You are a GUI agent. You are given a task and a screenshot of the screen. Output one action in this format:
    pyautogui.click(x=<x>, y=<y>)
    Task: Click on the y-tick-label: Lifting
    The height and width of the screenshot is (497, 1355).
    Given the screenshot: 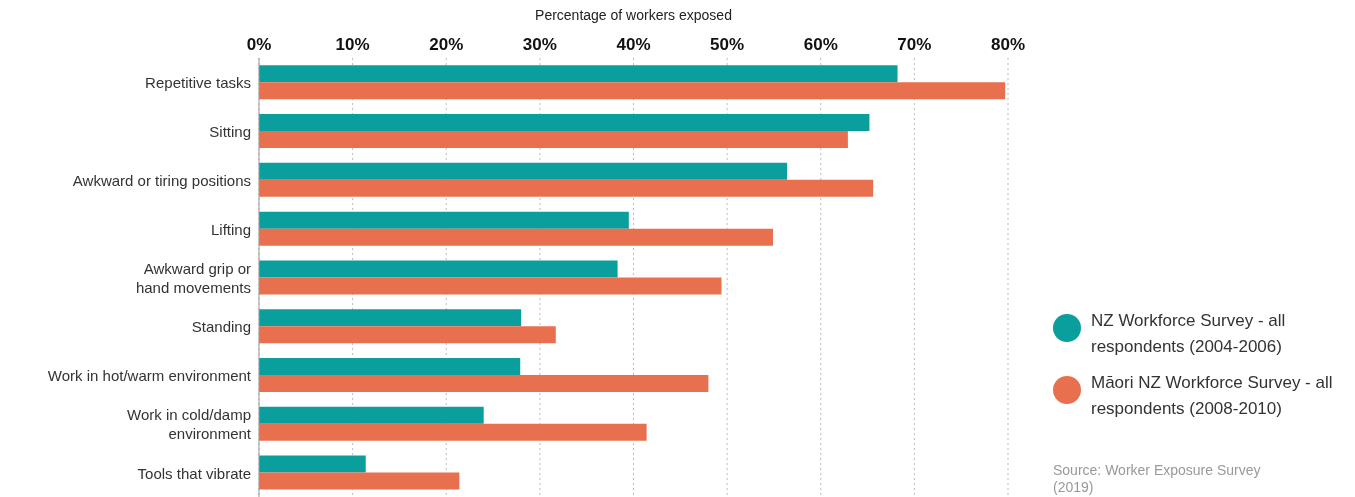 What is the action you would take?
    pyautogui.click(x=230, y=229)
    